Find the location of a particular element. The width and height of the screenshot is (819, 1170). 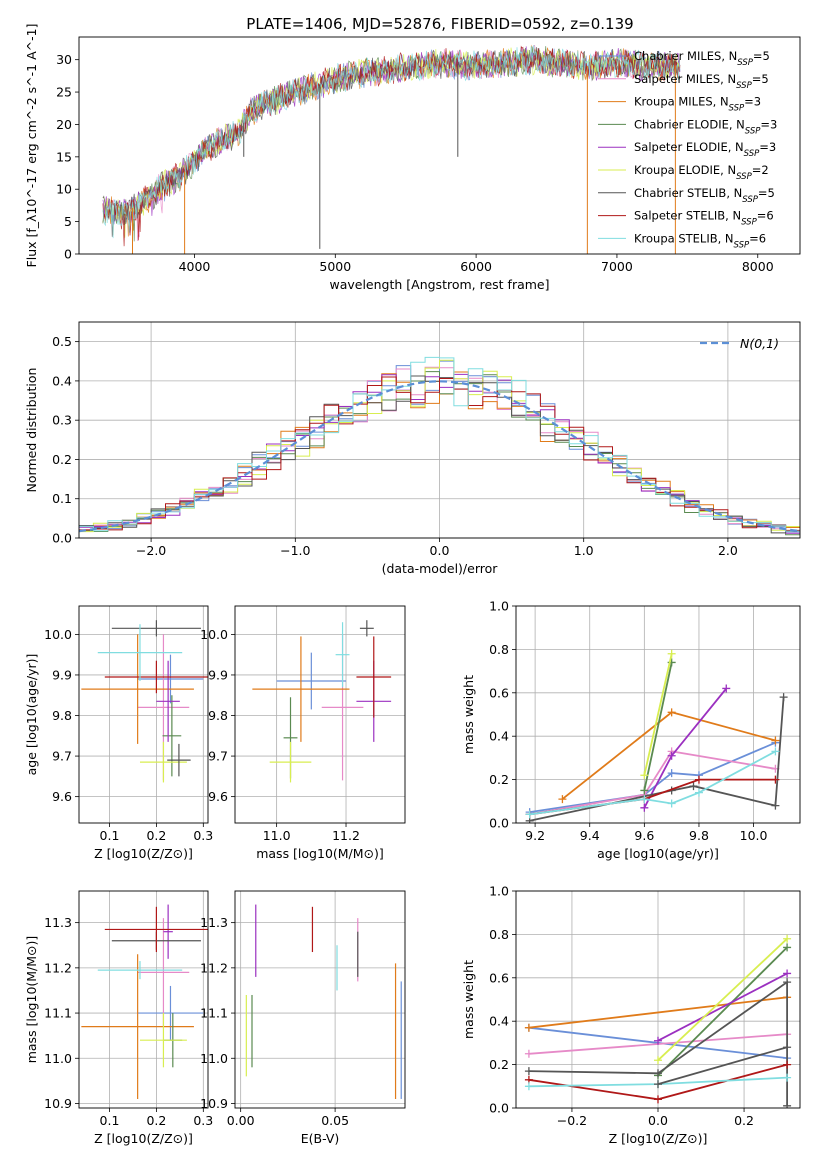

spectrum-line is located at coordinates (391, 142).